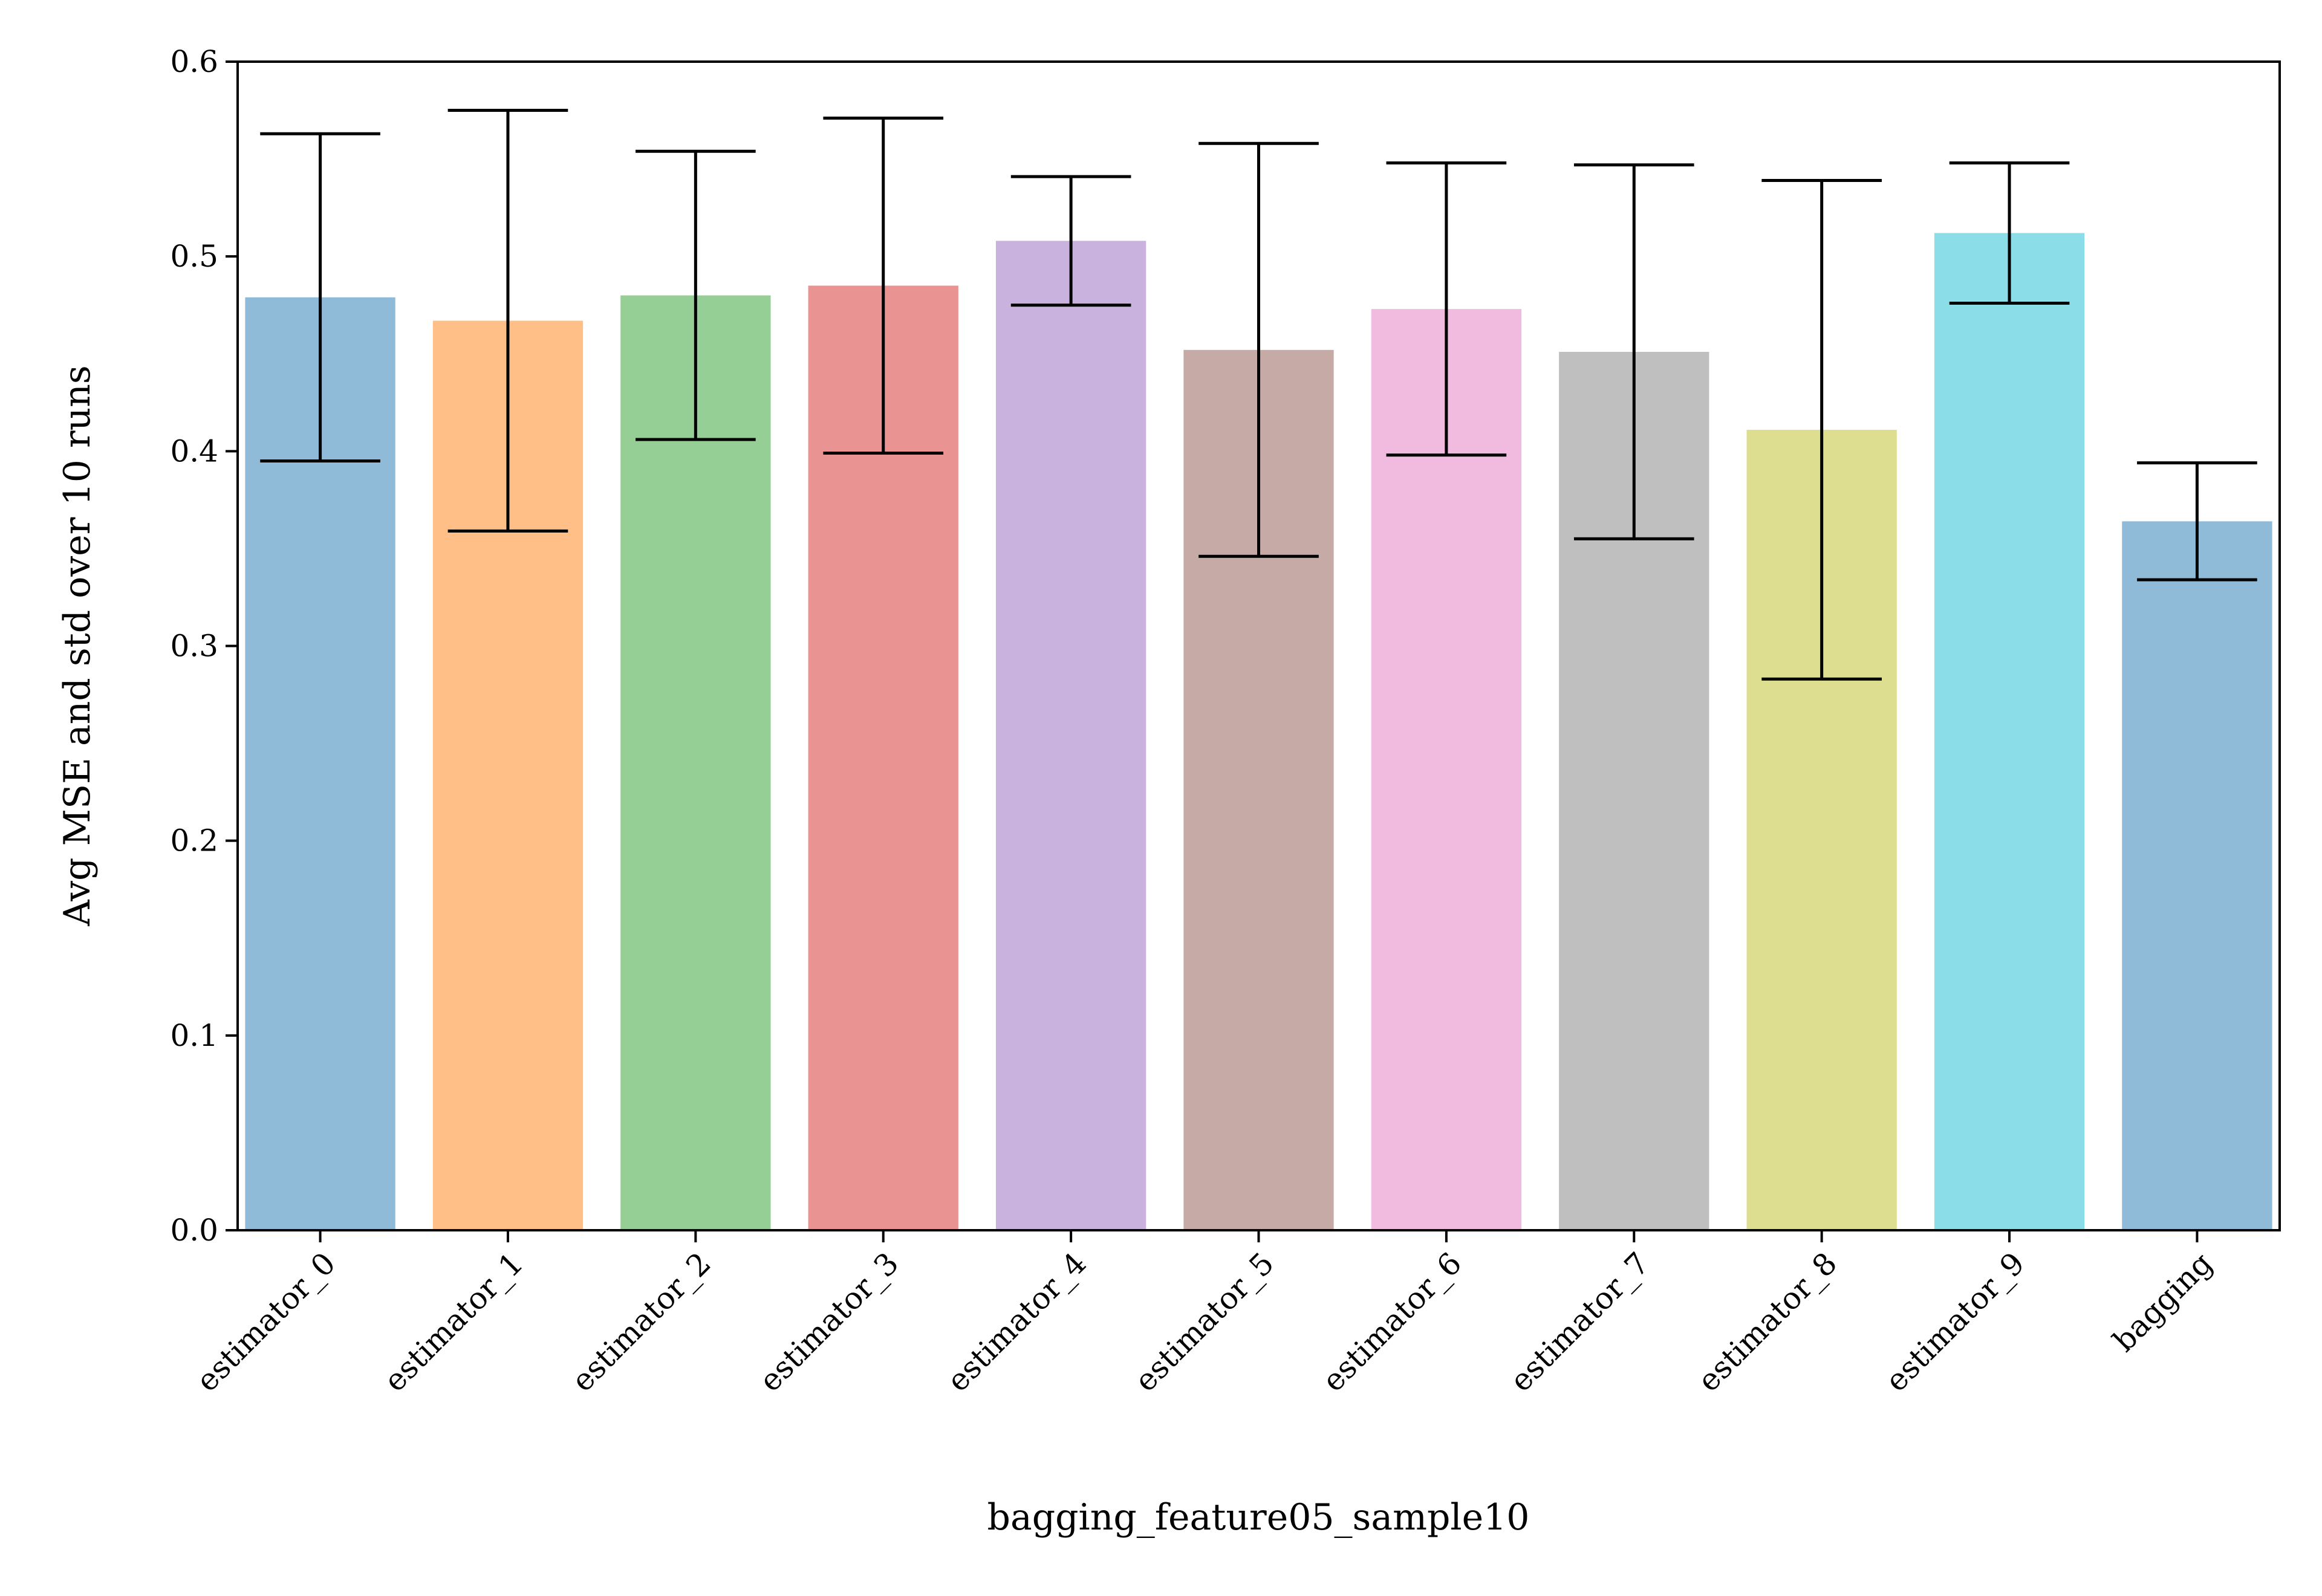 Image resolution: width=2322 pixels, height=1596 pixels. What do you see at coordinates (194, 256) in the screenshot?
I see `y-tick-label: 0.5` at bounding box center [194, 256].